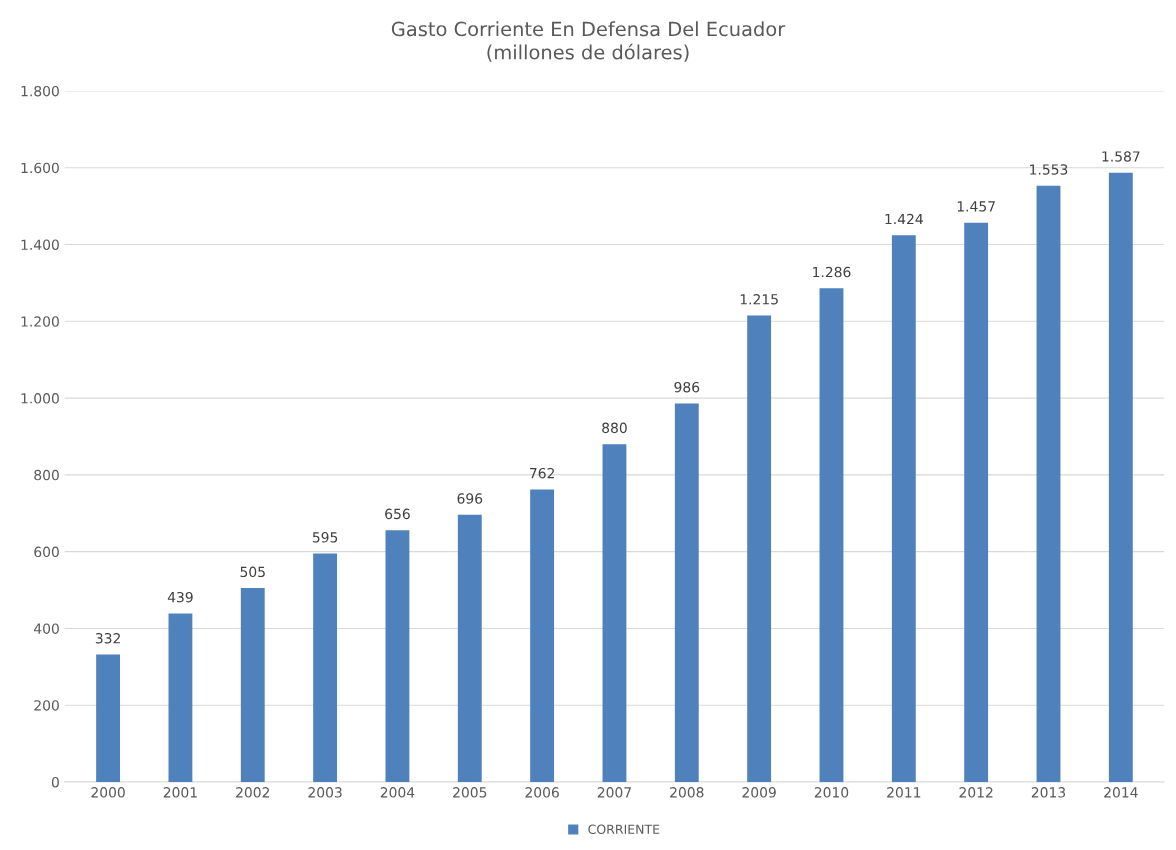 Image resolution: width=1176 pixels, height=850 pixels. I want to click on x-tick-label: 2000, so click(108, 792).